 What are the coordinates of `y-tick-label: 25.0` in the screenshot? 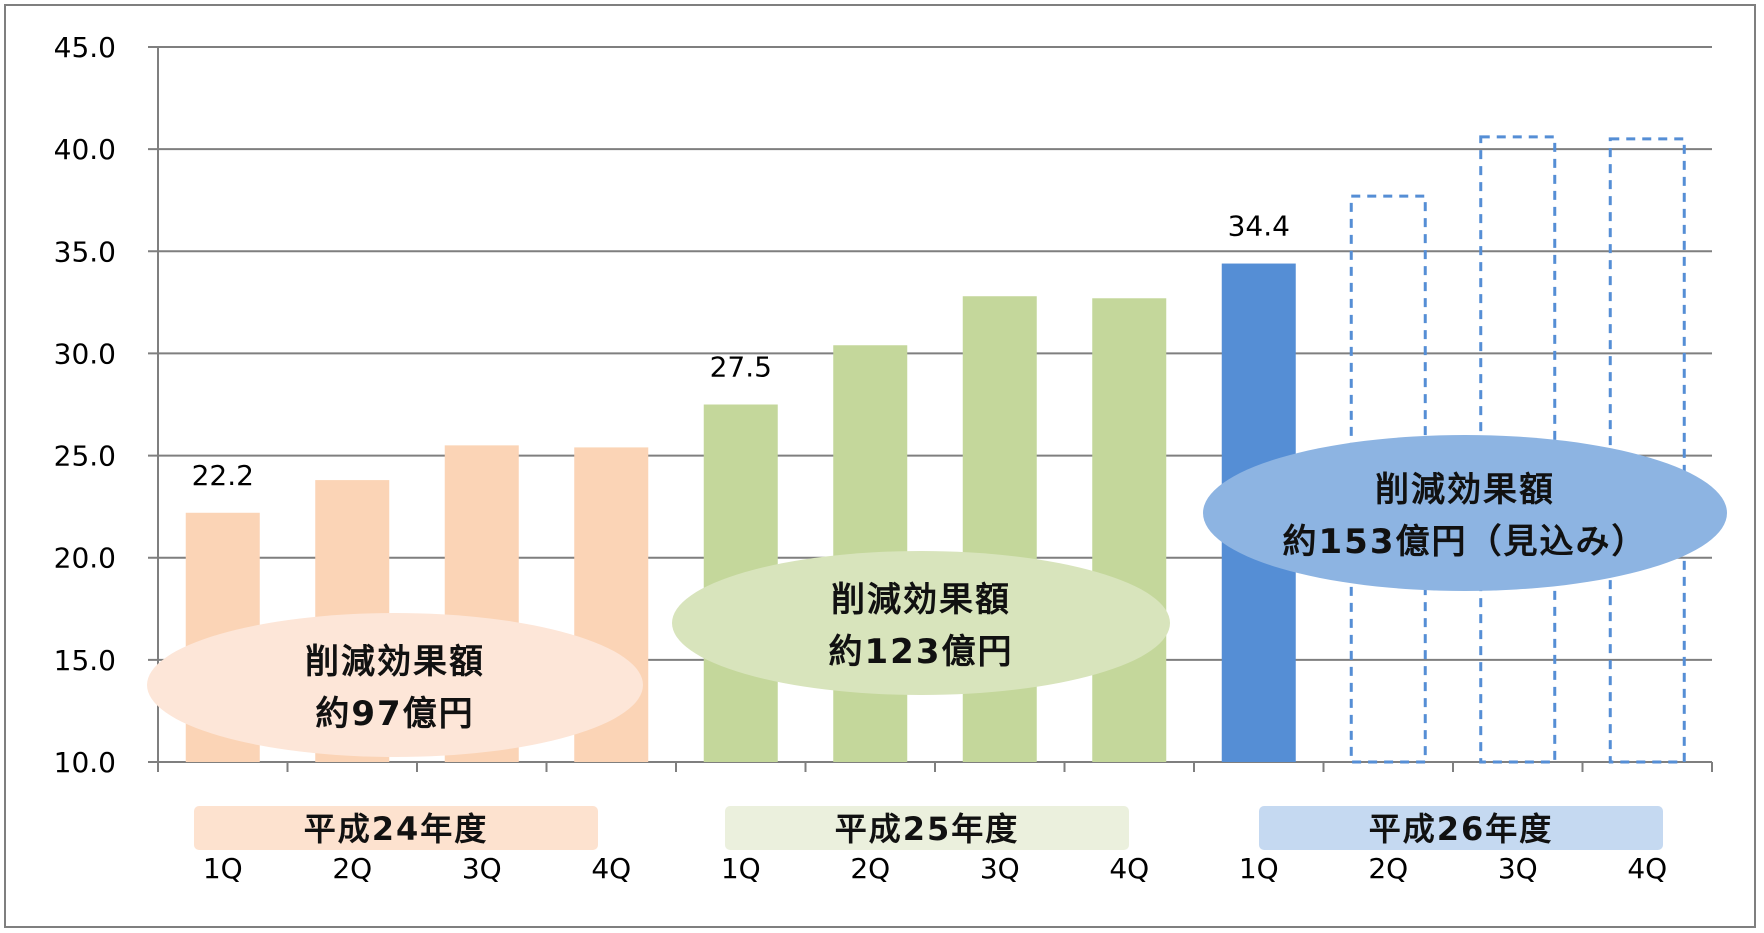 It's located at (85, 456).